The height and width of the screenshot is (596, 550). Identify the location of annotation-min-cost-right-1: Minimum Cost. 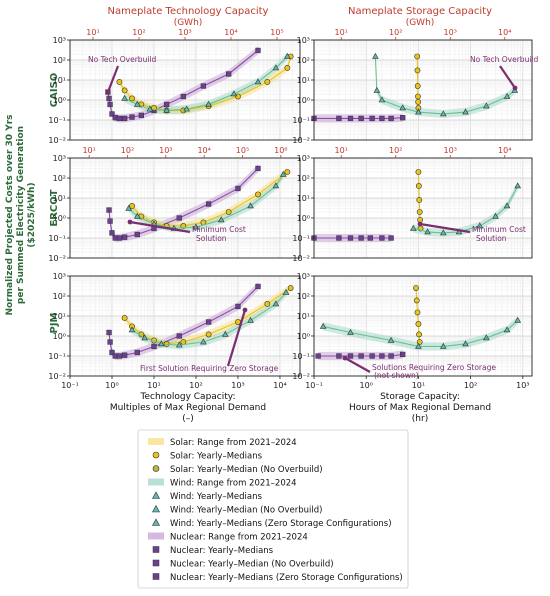
(499, 229).